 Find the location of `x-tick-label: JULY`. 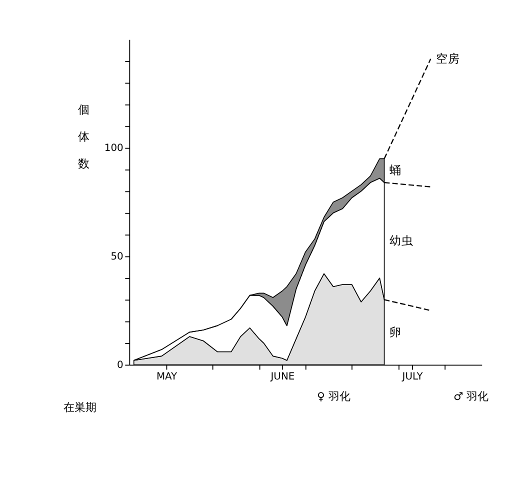

x-tick-label: JULY is located at coordinates (412, 377).